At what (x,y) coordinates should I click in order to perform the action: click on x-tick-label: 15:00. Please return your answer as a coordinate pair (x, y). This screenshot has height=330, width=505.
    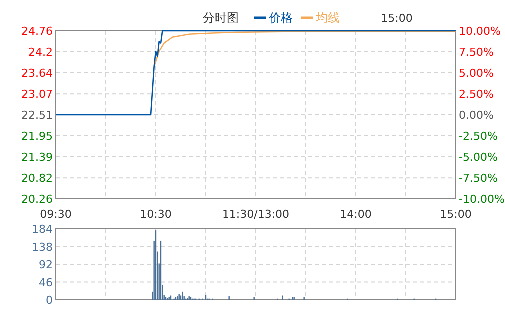
    Looking at the image, I should click on (456, 214).